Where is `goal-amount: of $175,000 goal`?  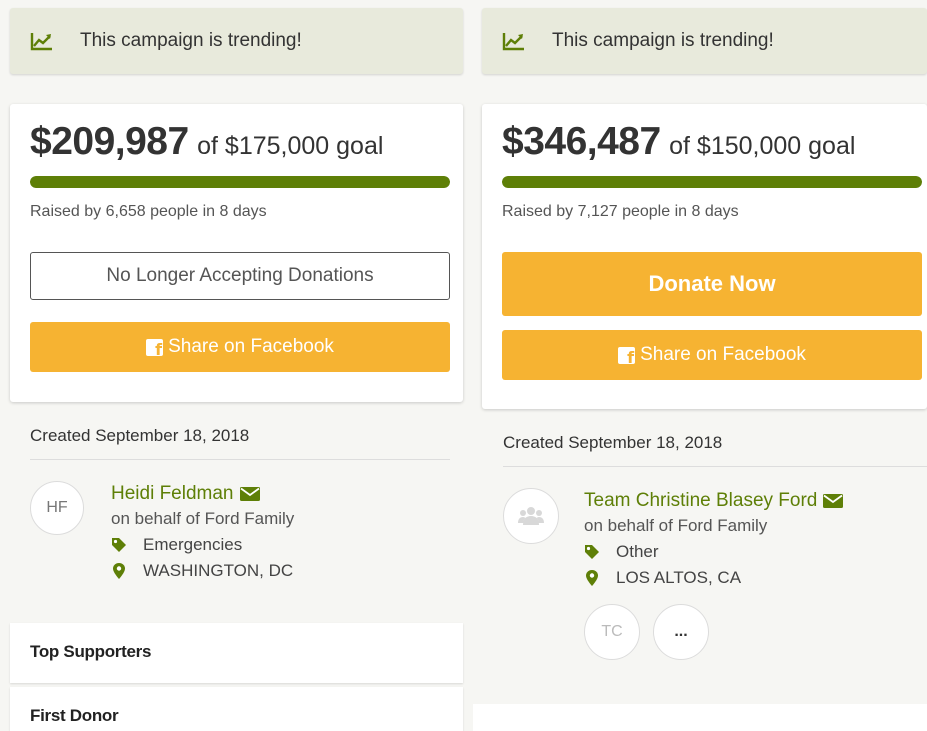
goal-amount: of $175,000 goal is located at coordinates (290, 146).